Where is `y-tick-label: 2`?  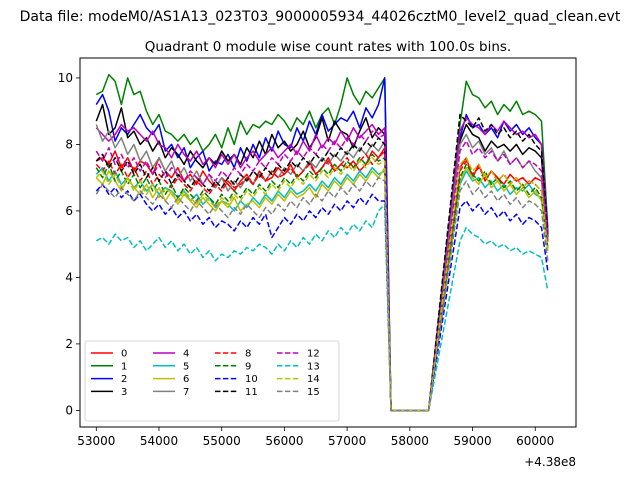 y-tick-label: 2 is located at coordinates (69, 344).